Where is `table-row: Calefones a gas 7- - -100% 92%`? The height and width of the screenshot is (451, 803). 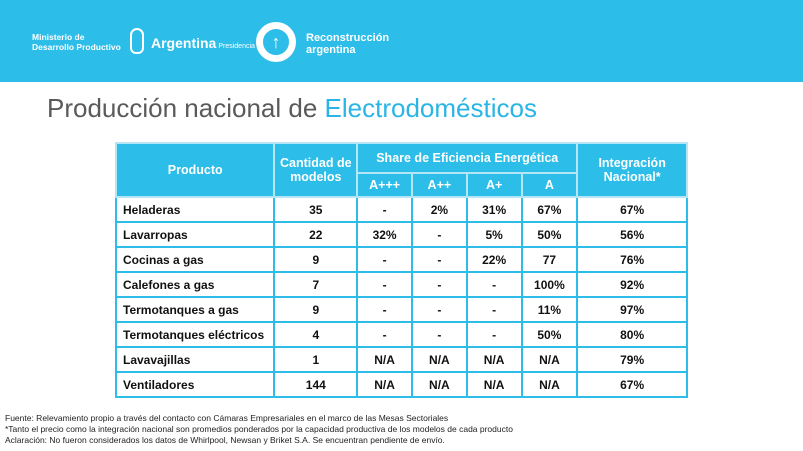 table-row: Calefones a gas 7- - -100% 92% is located at coordinates (401, 284).